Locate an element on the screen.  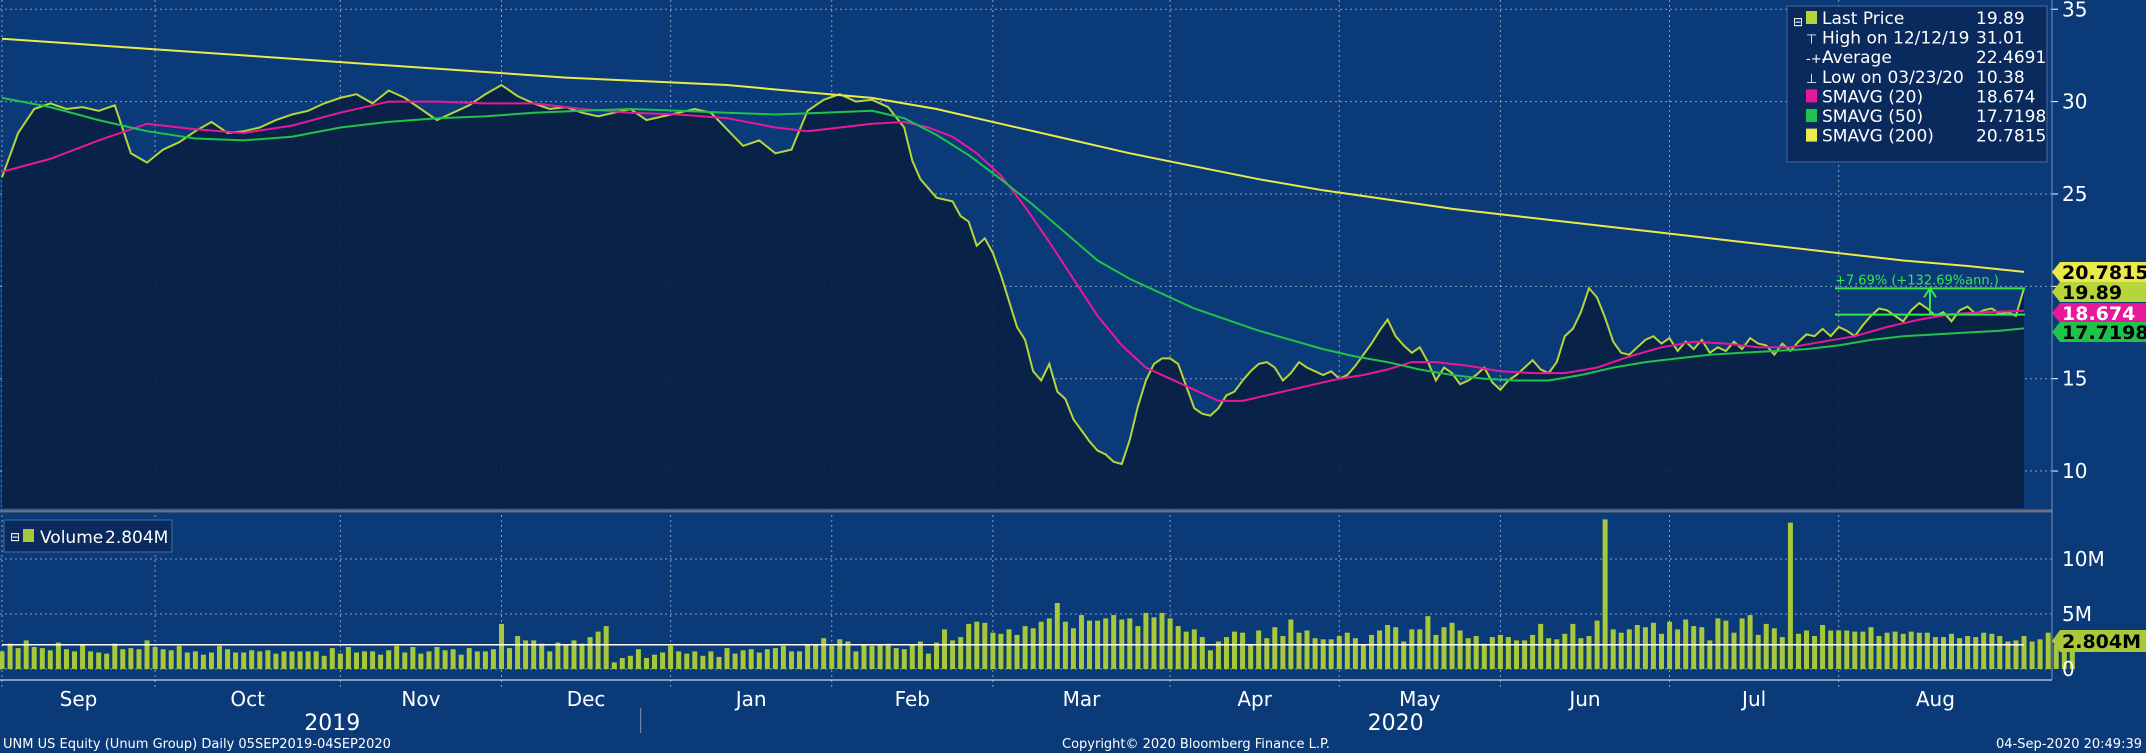
volume-tick-label: 0 is located at coordinates (2068, 669).